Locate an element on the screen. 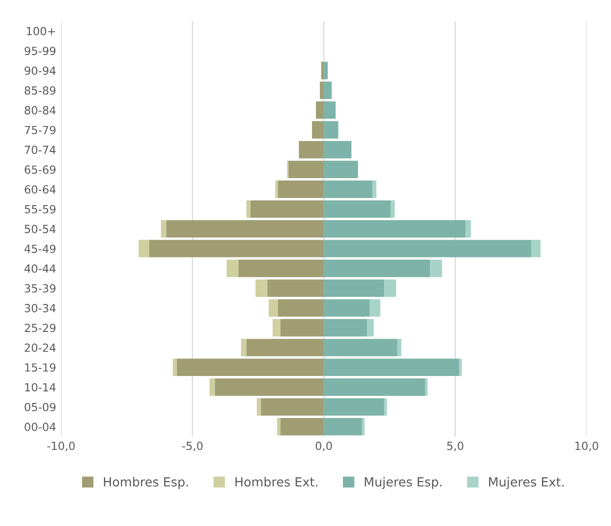  x-tick-label: -5,0 is located at coordinates (192, 447).